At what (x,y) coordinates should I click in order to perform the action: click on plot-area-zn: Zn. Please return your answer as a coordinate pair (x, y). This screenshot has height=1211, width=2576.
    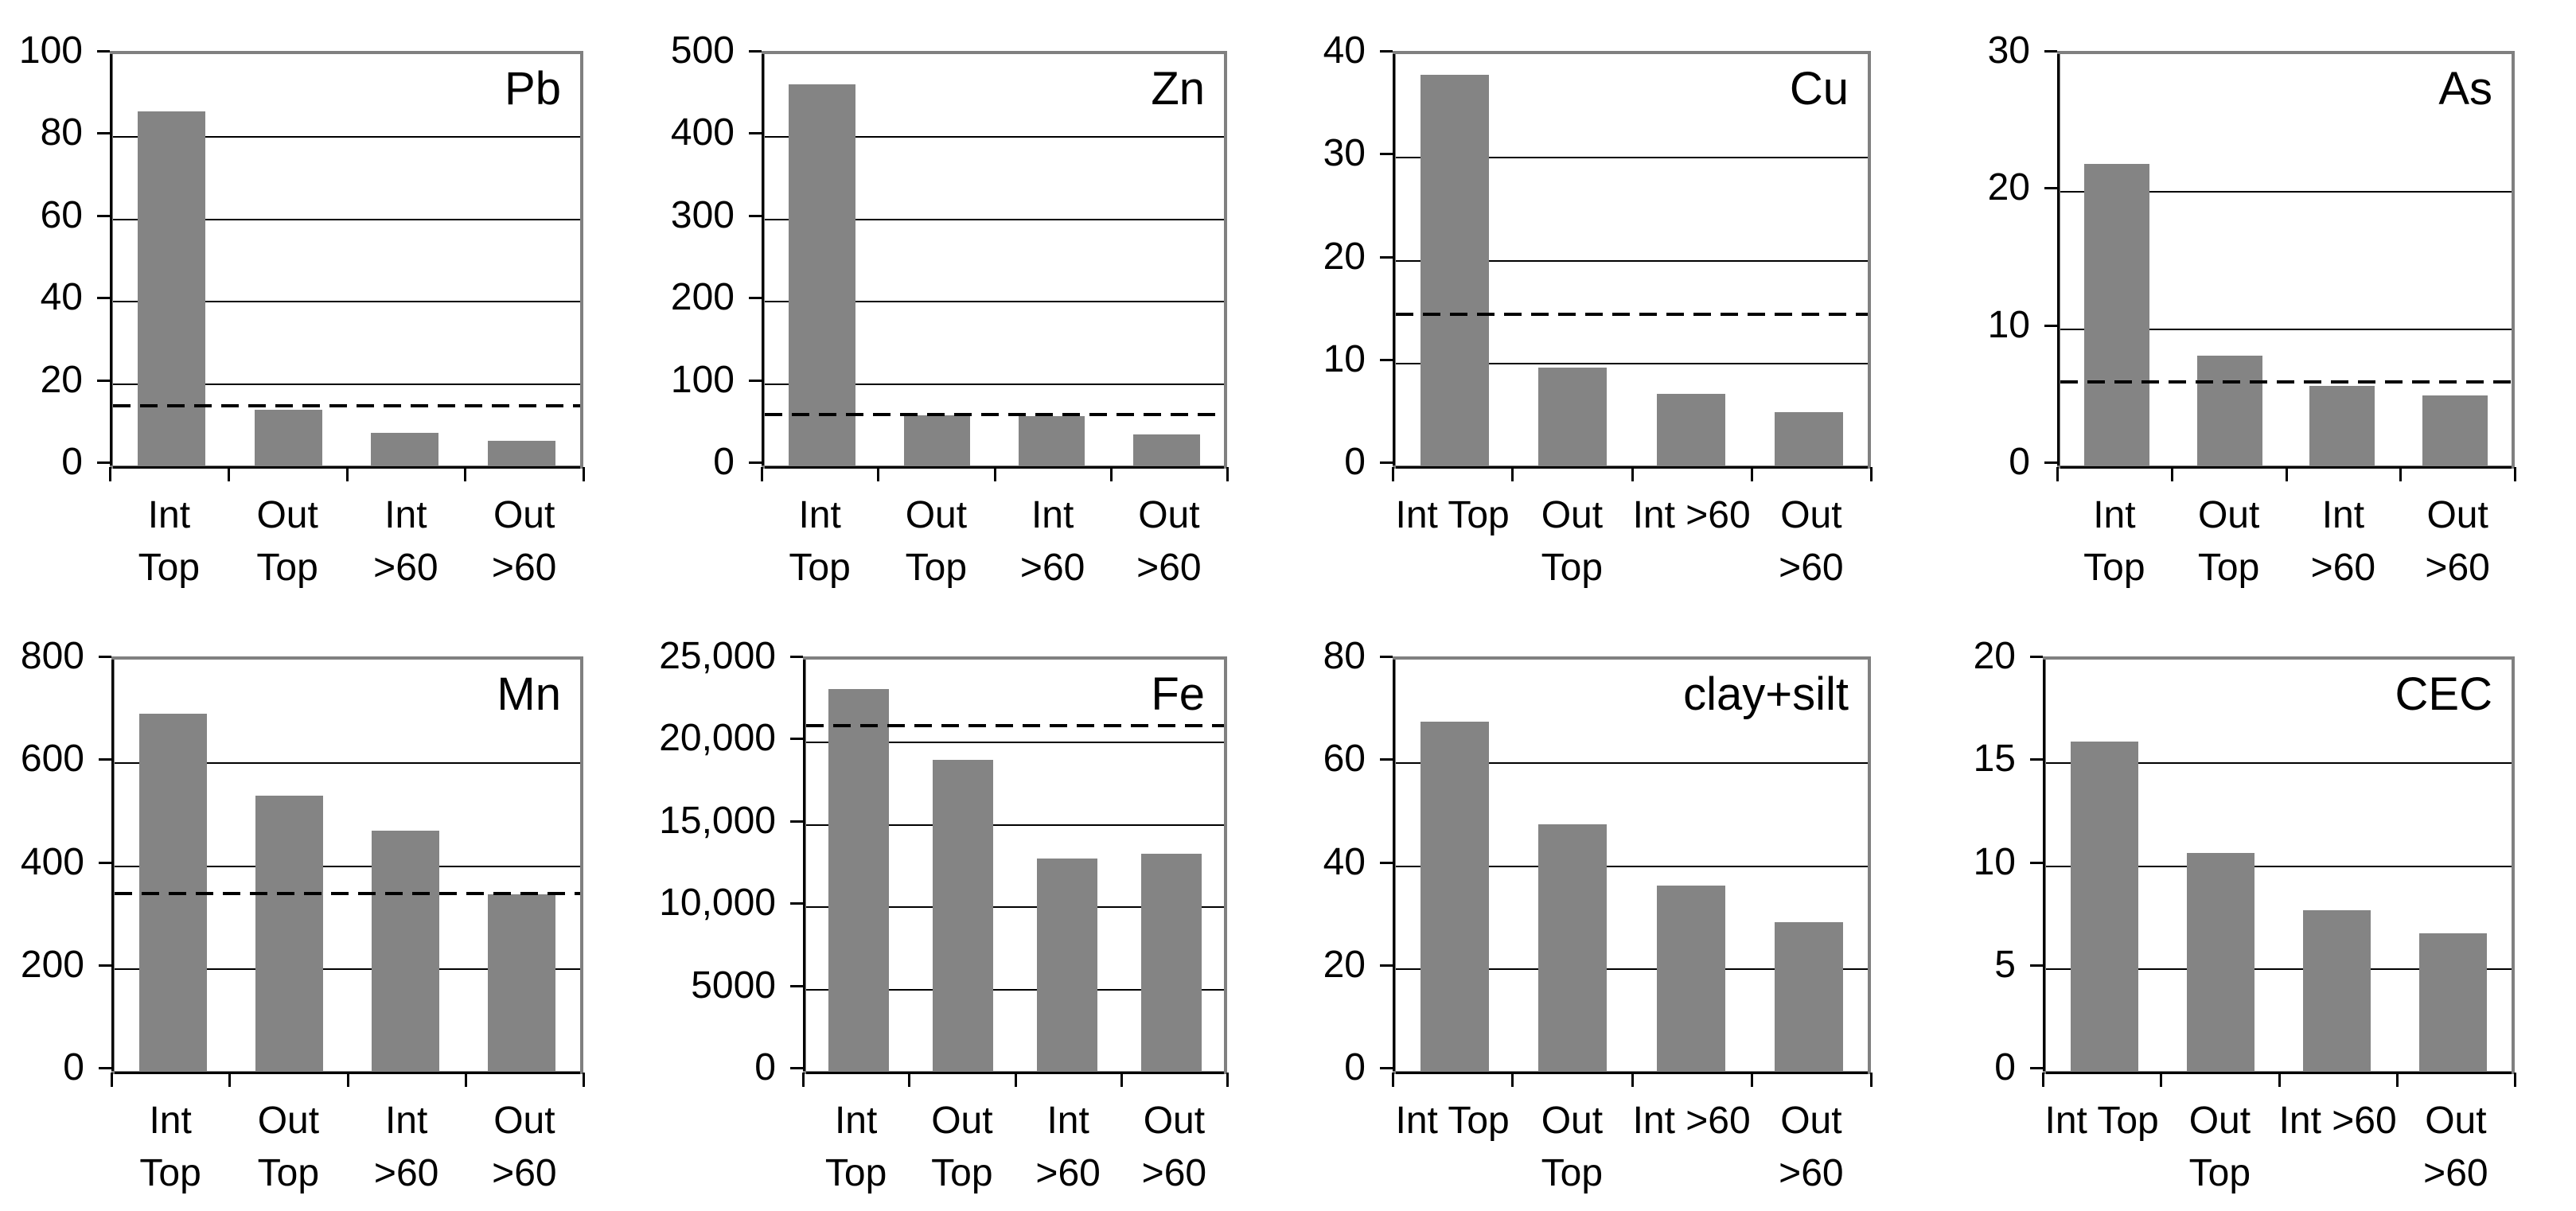
    Looking at the image, I should click on (994, 260).